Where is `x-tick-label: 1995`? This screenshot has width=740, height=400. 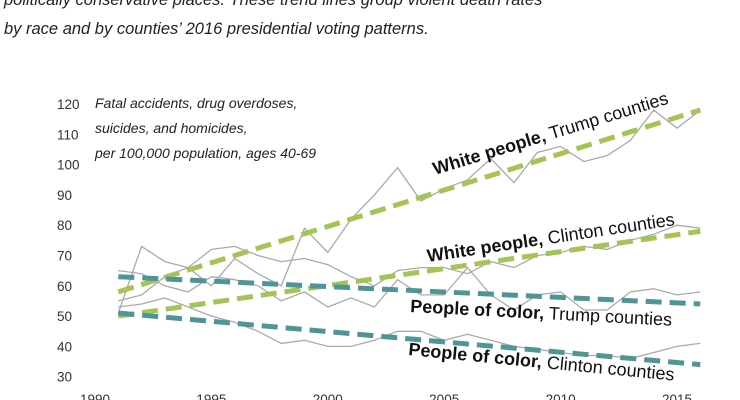
x-tick-label: 1995 is located at coordinates (211, 396).